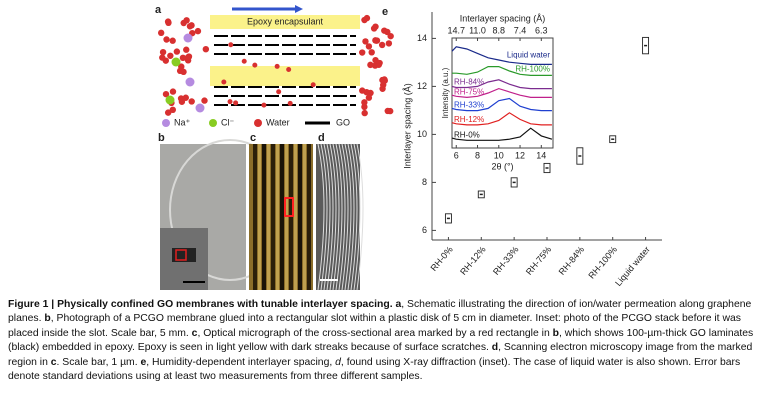  What do you see at coordinates (506, 260) in the screenshot?
I see `x-tick-label: RH-33%` at bounding box center [506, 260].